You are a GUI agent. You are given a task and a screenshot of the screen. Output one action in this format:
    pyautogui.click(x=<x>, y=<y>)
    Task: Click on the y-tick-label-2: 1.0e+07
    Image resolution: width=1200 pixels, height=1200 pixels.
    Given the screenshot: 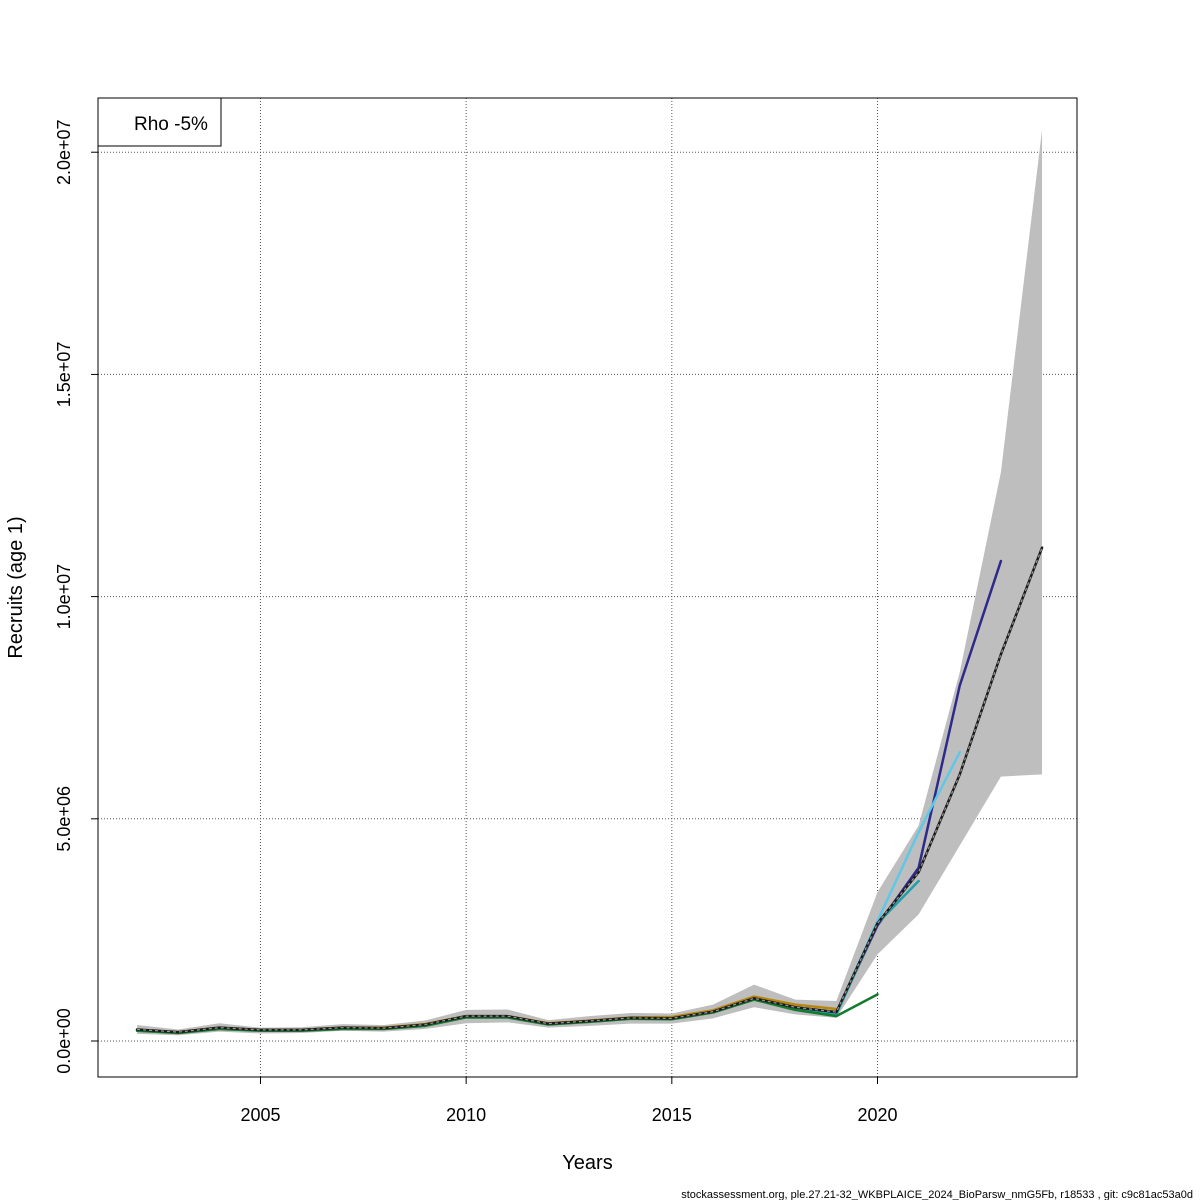 What is the action you would take?
    pyautogui.click(x=64, y=597)
    